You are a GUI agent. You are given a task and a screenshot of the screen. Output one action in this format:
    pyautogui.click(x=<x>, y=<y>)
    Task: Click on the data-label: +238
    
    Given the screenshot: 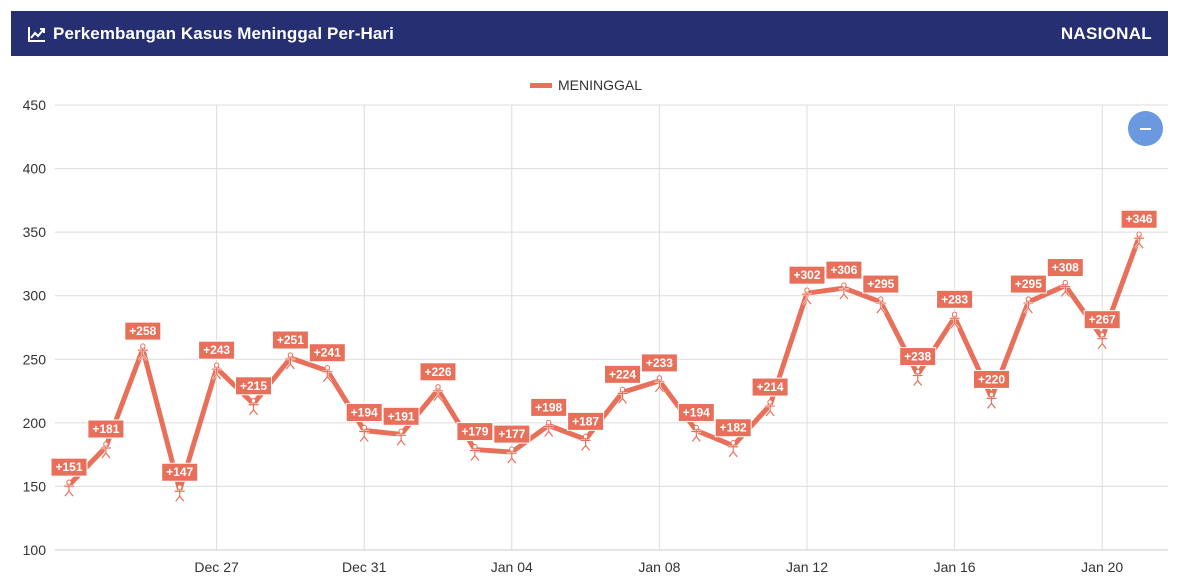 What is the action you would take?
    pyautogui.click(x=917, y=357)
    